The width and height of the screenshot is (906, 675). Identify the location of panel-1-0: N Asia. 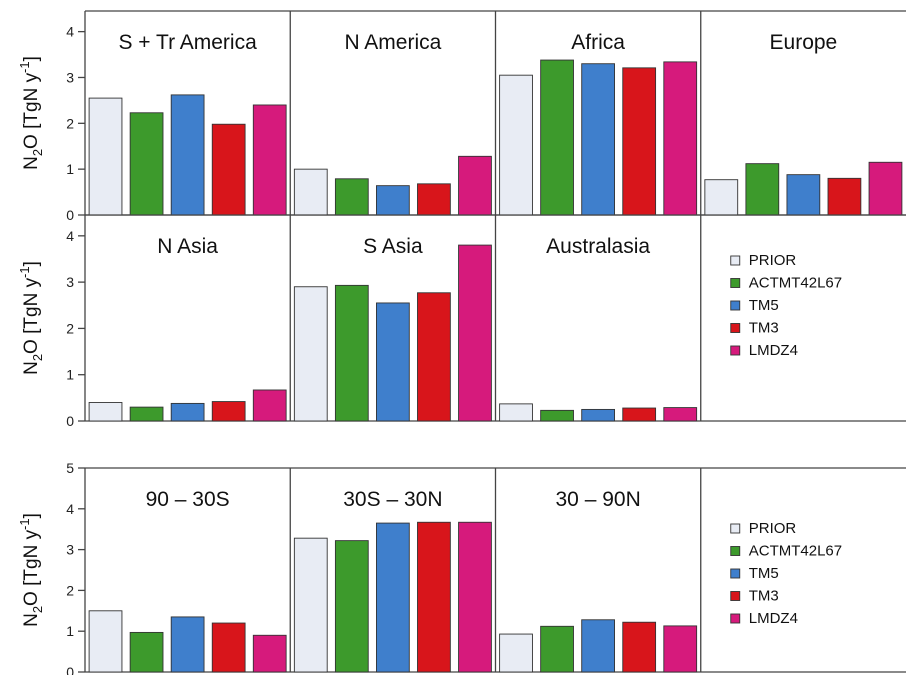
(187, 328).